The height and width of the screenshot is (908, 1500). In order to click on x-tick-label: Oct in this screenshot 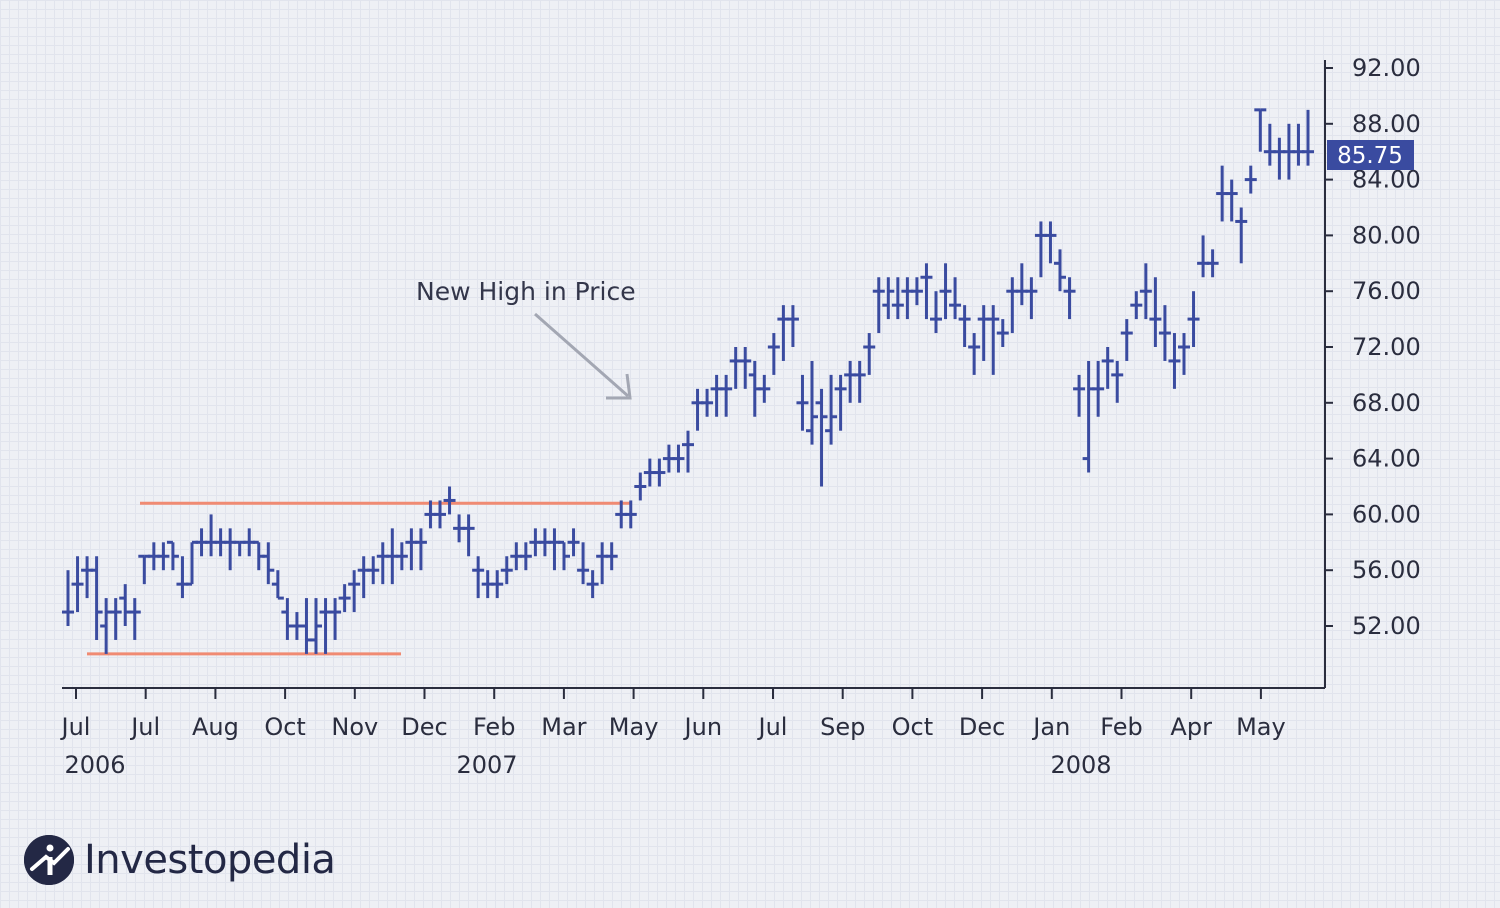, I will do `click(913, 727)`.